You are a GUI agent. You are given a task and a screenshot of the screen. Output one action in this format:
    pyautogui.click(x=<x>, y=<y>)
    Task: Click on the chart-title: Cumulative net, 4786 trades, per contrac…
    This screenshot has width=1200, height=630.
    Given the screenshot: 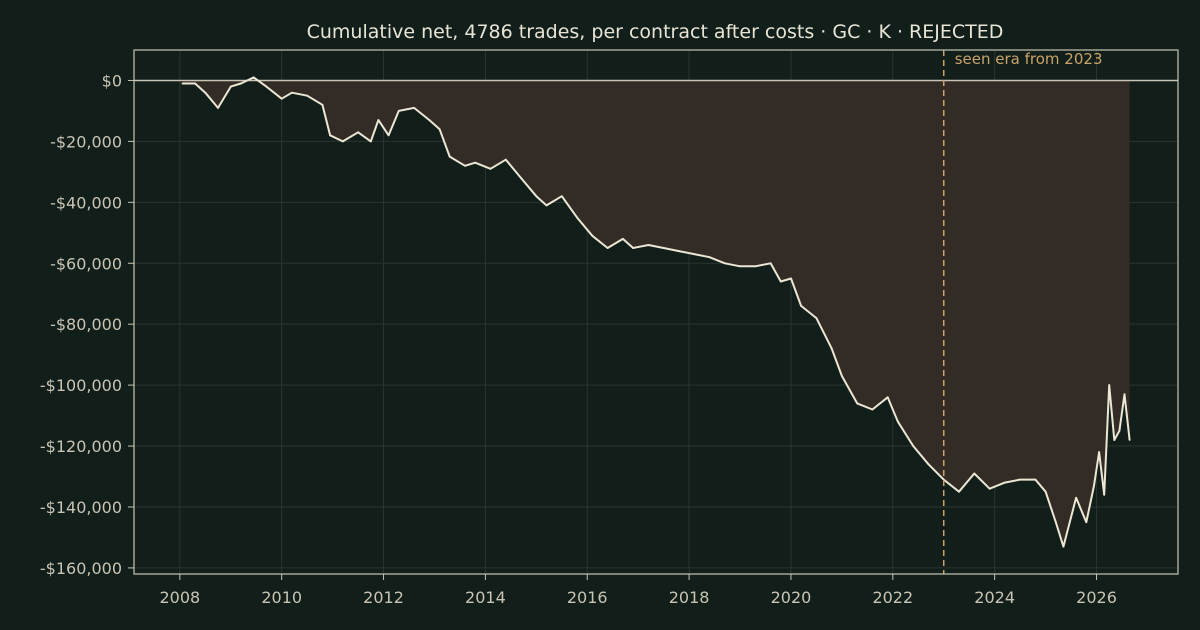 What is the action you would take?
    pyautogui.click(x=655, y=32)
    